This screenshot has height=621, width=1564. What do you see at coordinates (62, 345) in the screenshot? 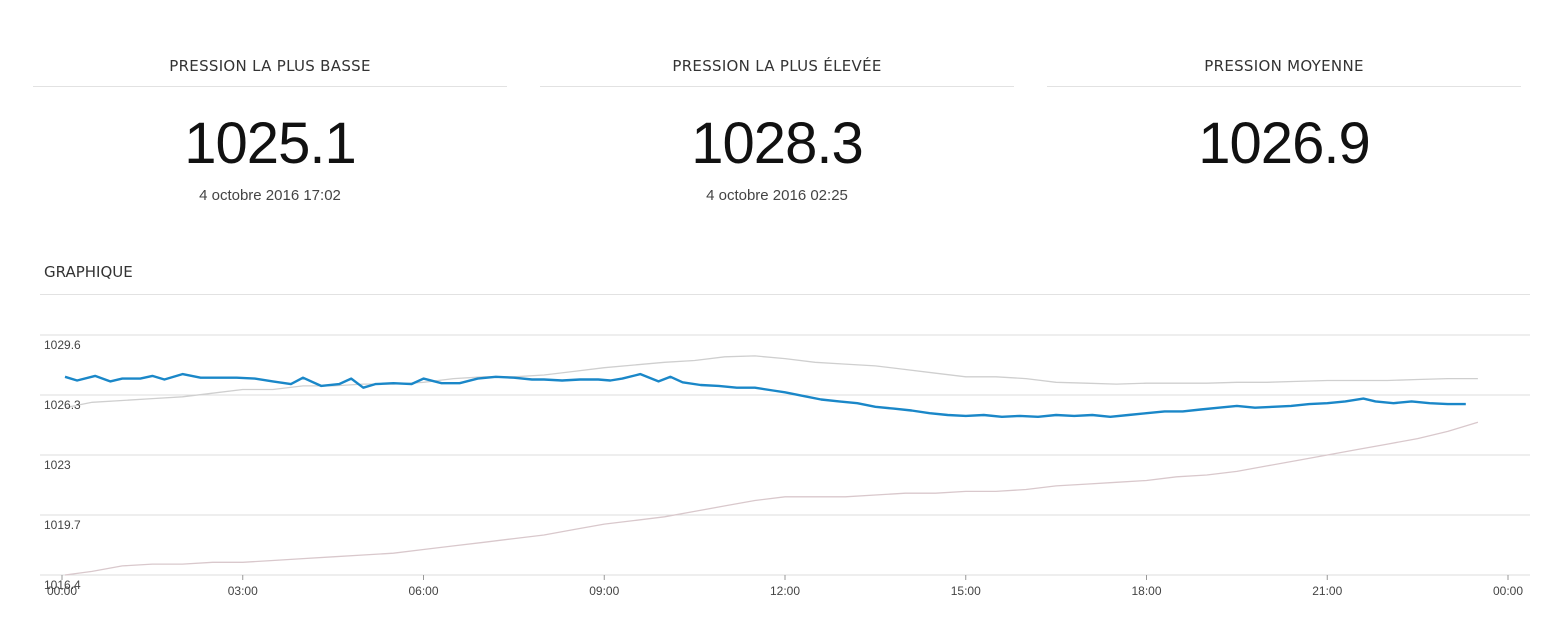
I see `y-tick-label: 1029.6` at bounding box center [62, 345].